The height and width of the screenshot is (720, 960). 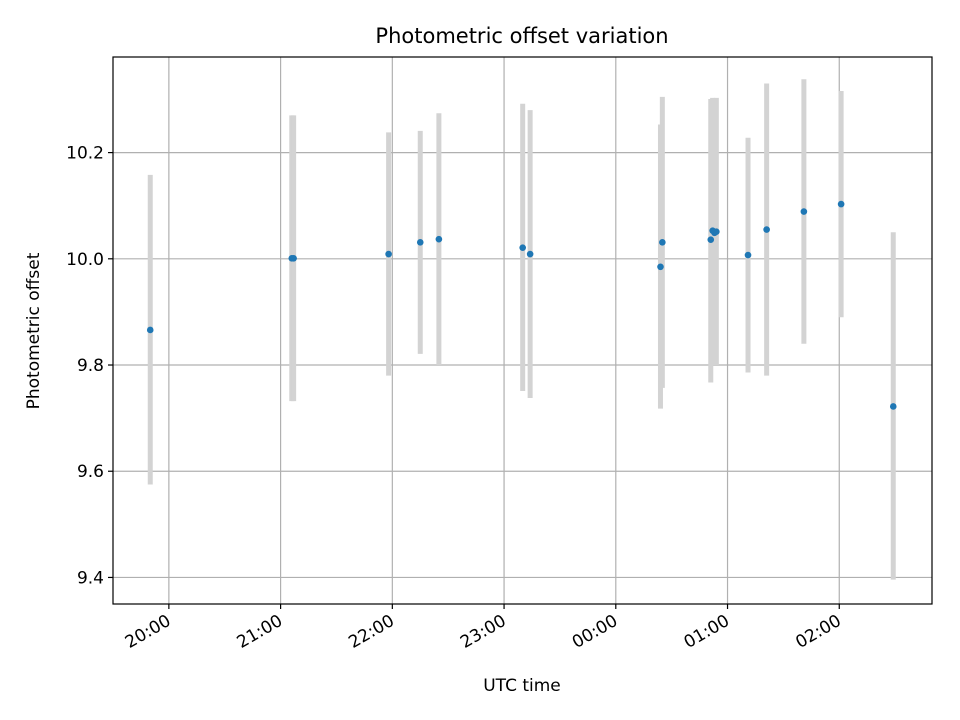 I want to click on y-tick-label: 9.8, so click(x=90, y=366).